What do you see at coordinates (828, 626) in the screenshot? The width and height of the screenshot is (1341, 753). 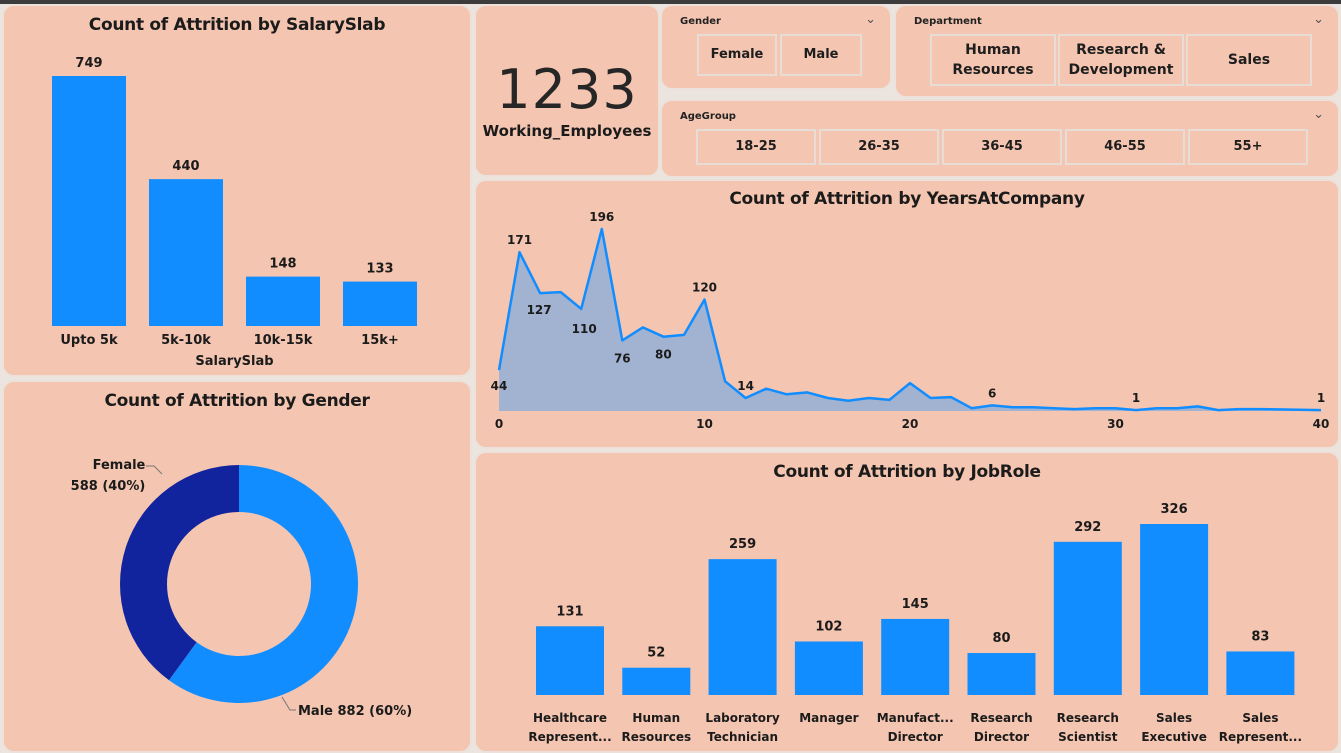 I see `jobrole-data-label: 102` at bounding box center [828, 626].